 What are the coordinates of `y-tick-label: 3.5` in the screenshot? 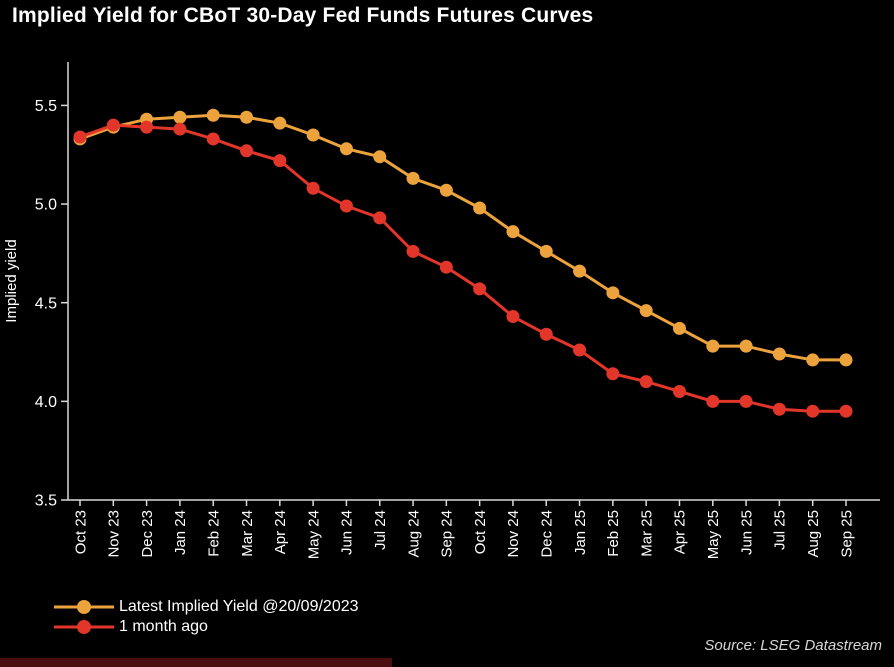 It's located at (46, 501).